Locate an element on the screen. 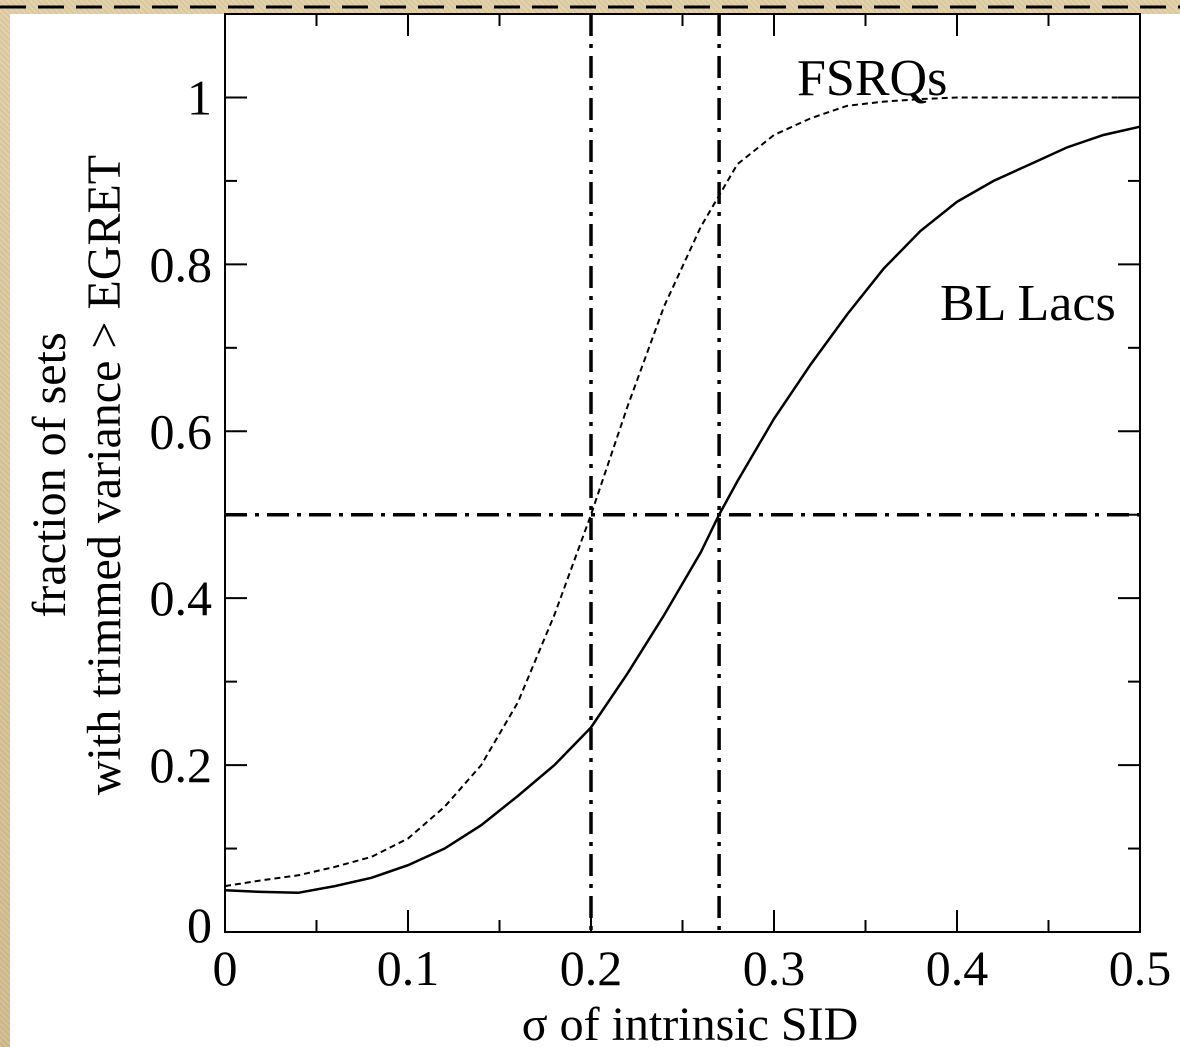  x-tick-label: 0.1 is located at coordinates (408, 968).